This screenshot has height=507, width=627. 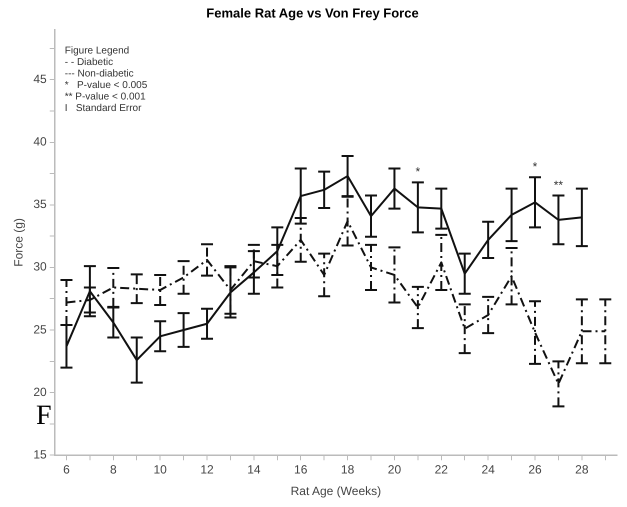 I want to click on y-tick-label: 45, so click(x=40, y=79).